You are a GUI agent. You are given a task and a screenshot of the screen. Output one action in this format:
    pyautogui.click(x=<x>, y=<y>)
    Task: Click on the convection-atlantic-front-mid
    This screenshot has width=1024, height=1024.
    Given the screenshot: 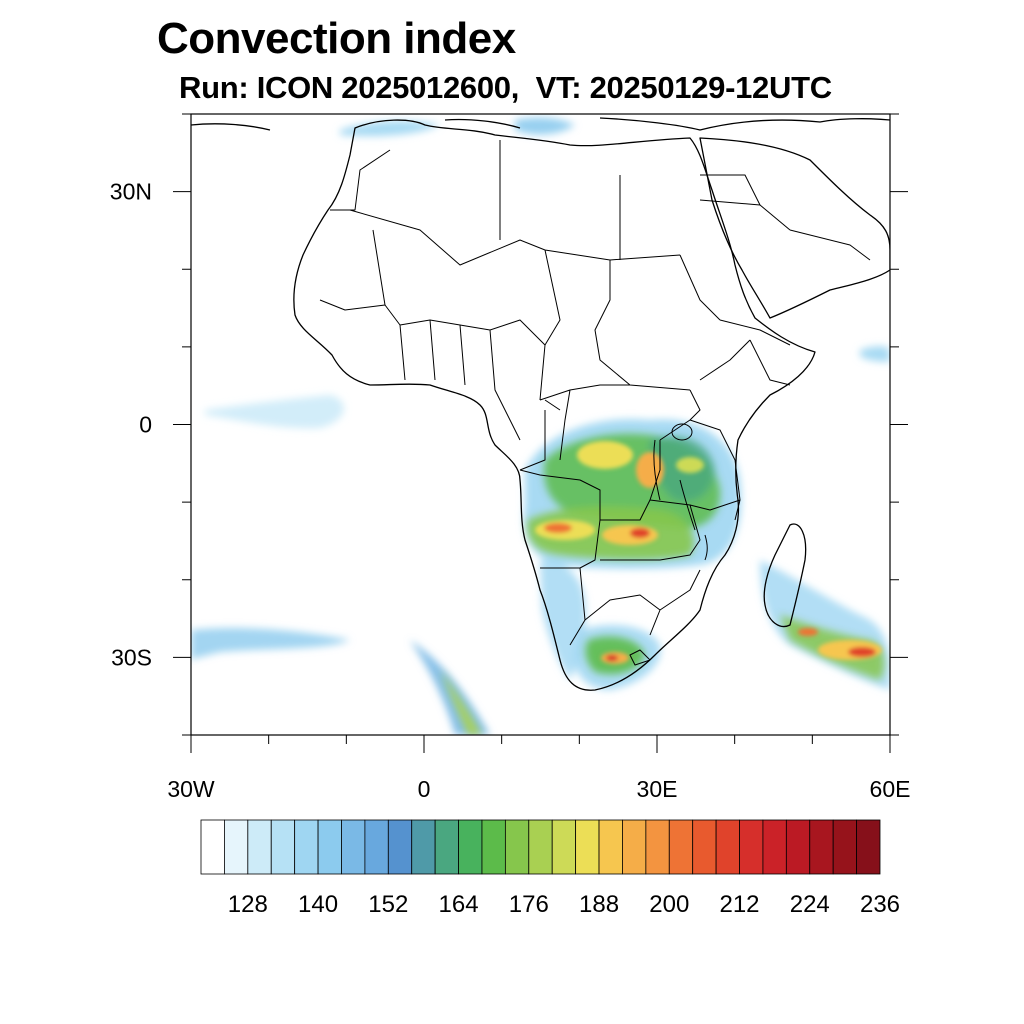 What is the action you would take?
    pyautogui.click(x=461, y=702)
    